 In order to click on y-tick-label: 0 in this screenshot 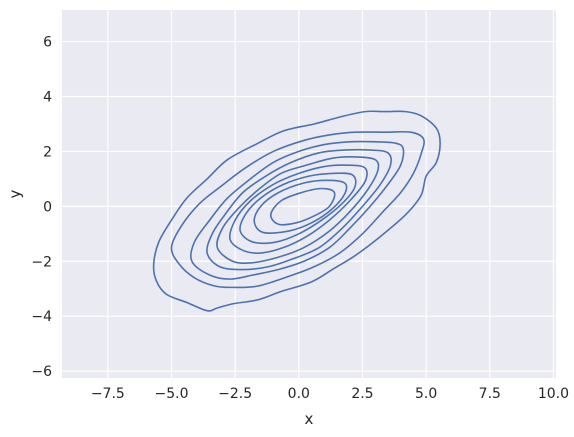, I will do `click(47, 207)`.